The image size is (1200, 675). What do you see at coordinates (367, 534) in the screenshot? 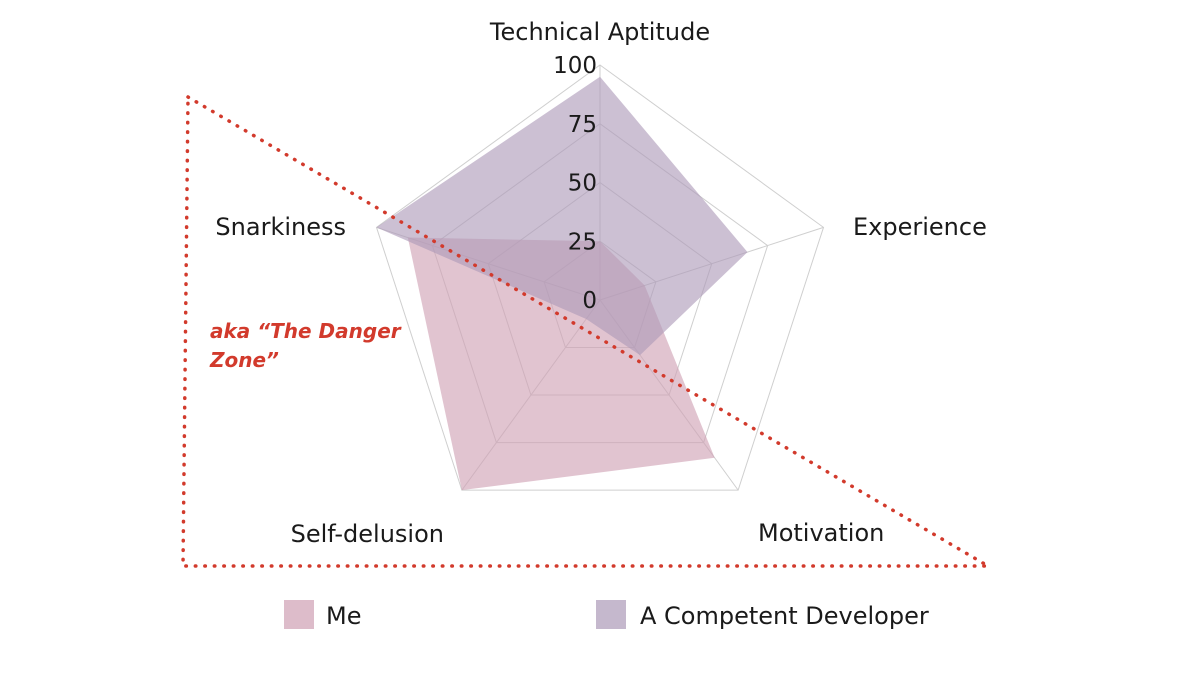
I see `axis-label-self-delusion: Self-delusion` at bounding box center [367, 534].